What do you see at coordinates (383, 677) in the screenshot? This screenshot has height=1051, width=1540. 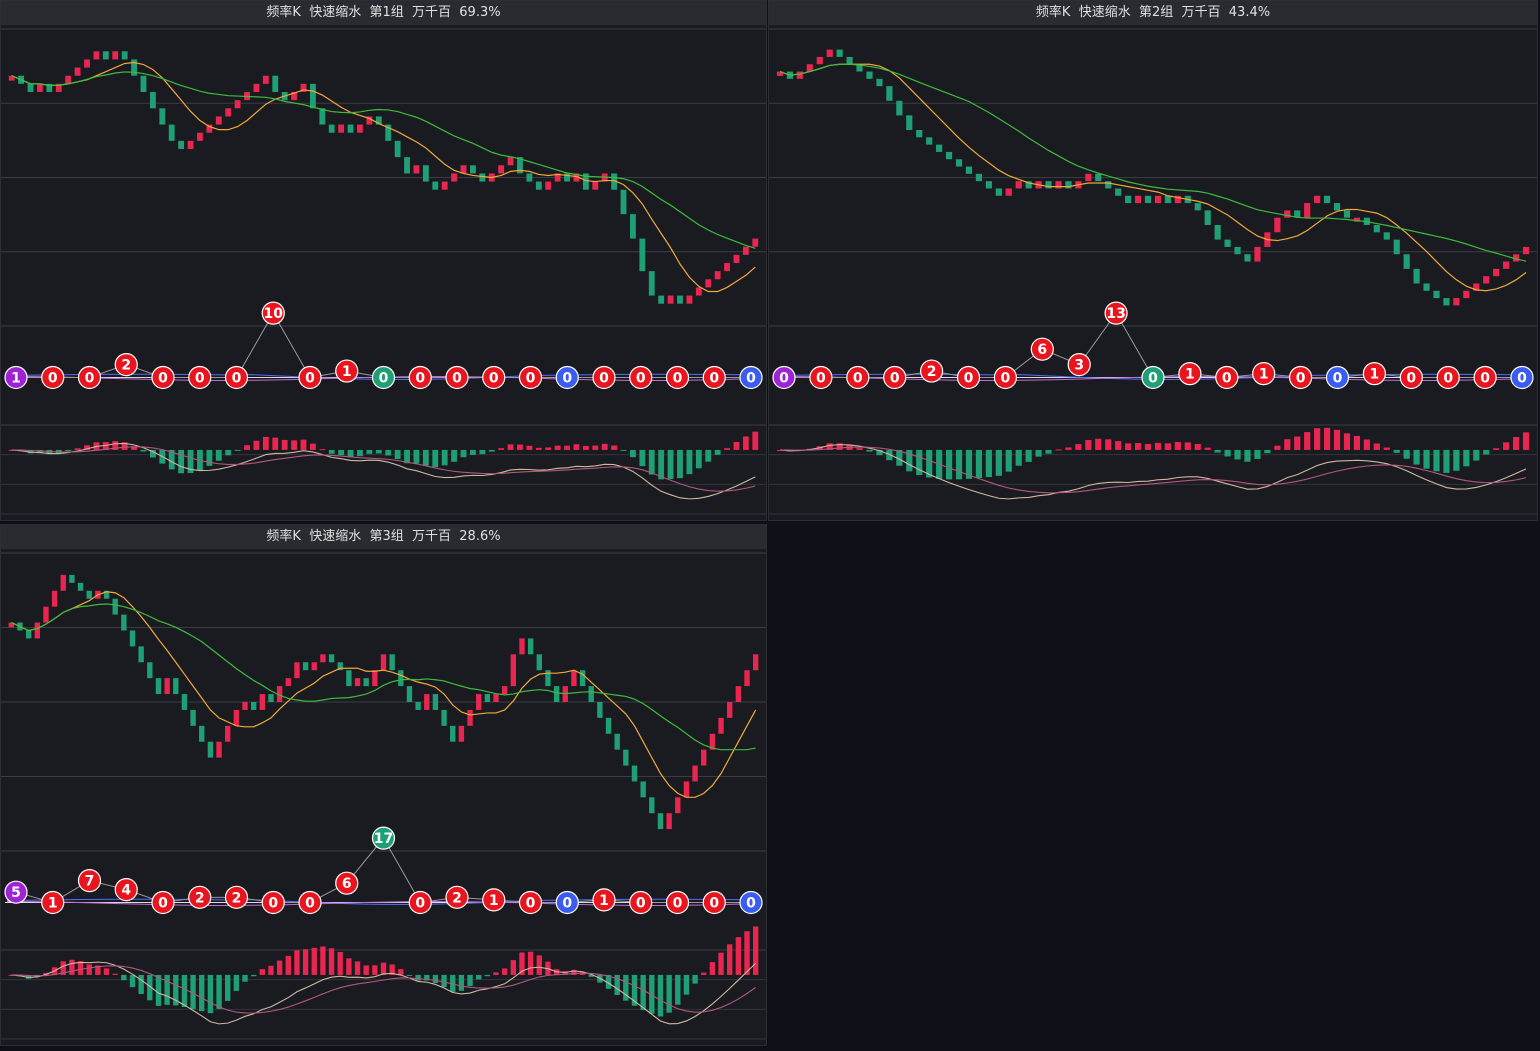 I see `ma-long-line` at bounding box center [383, 677].